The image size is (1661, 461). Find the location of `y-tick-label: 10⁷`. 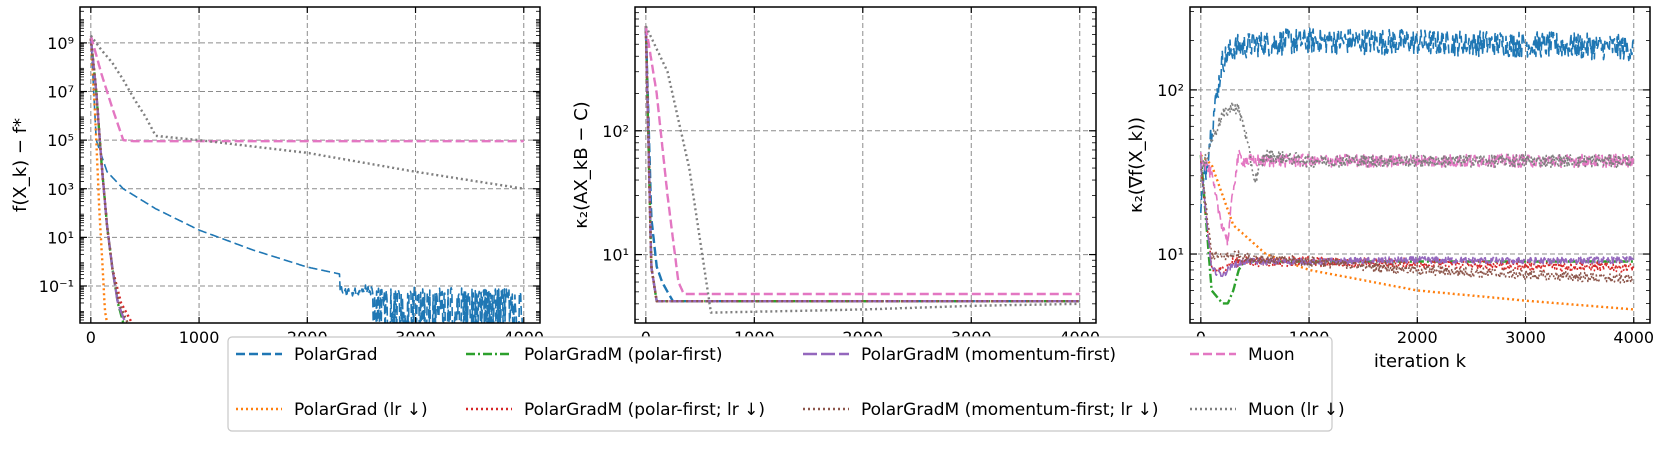

y-tick-label: 10⁷ is located at coordinates (60, 92).